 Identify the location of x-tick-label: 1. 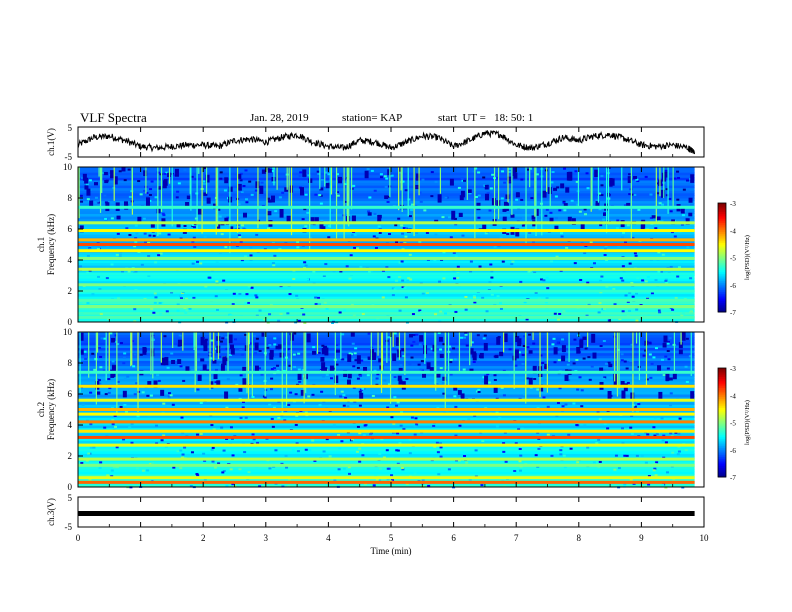
(140, 538).